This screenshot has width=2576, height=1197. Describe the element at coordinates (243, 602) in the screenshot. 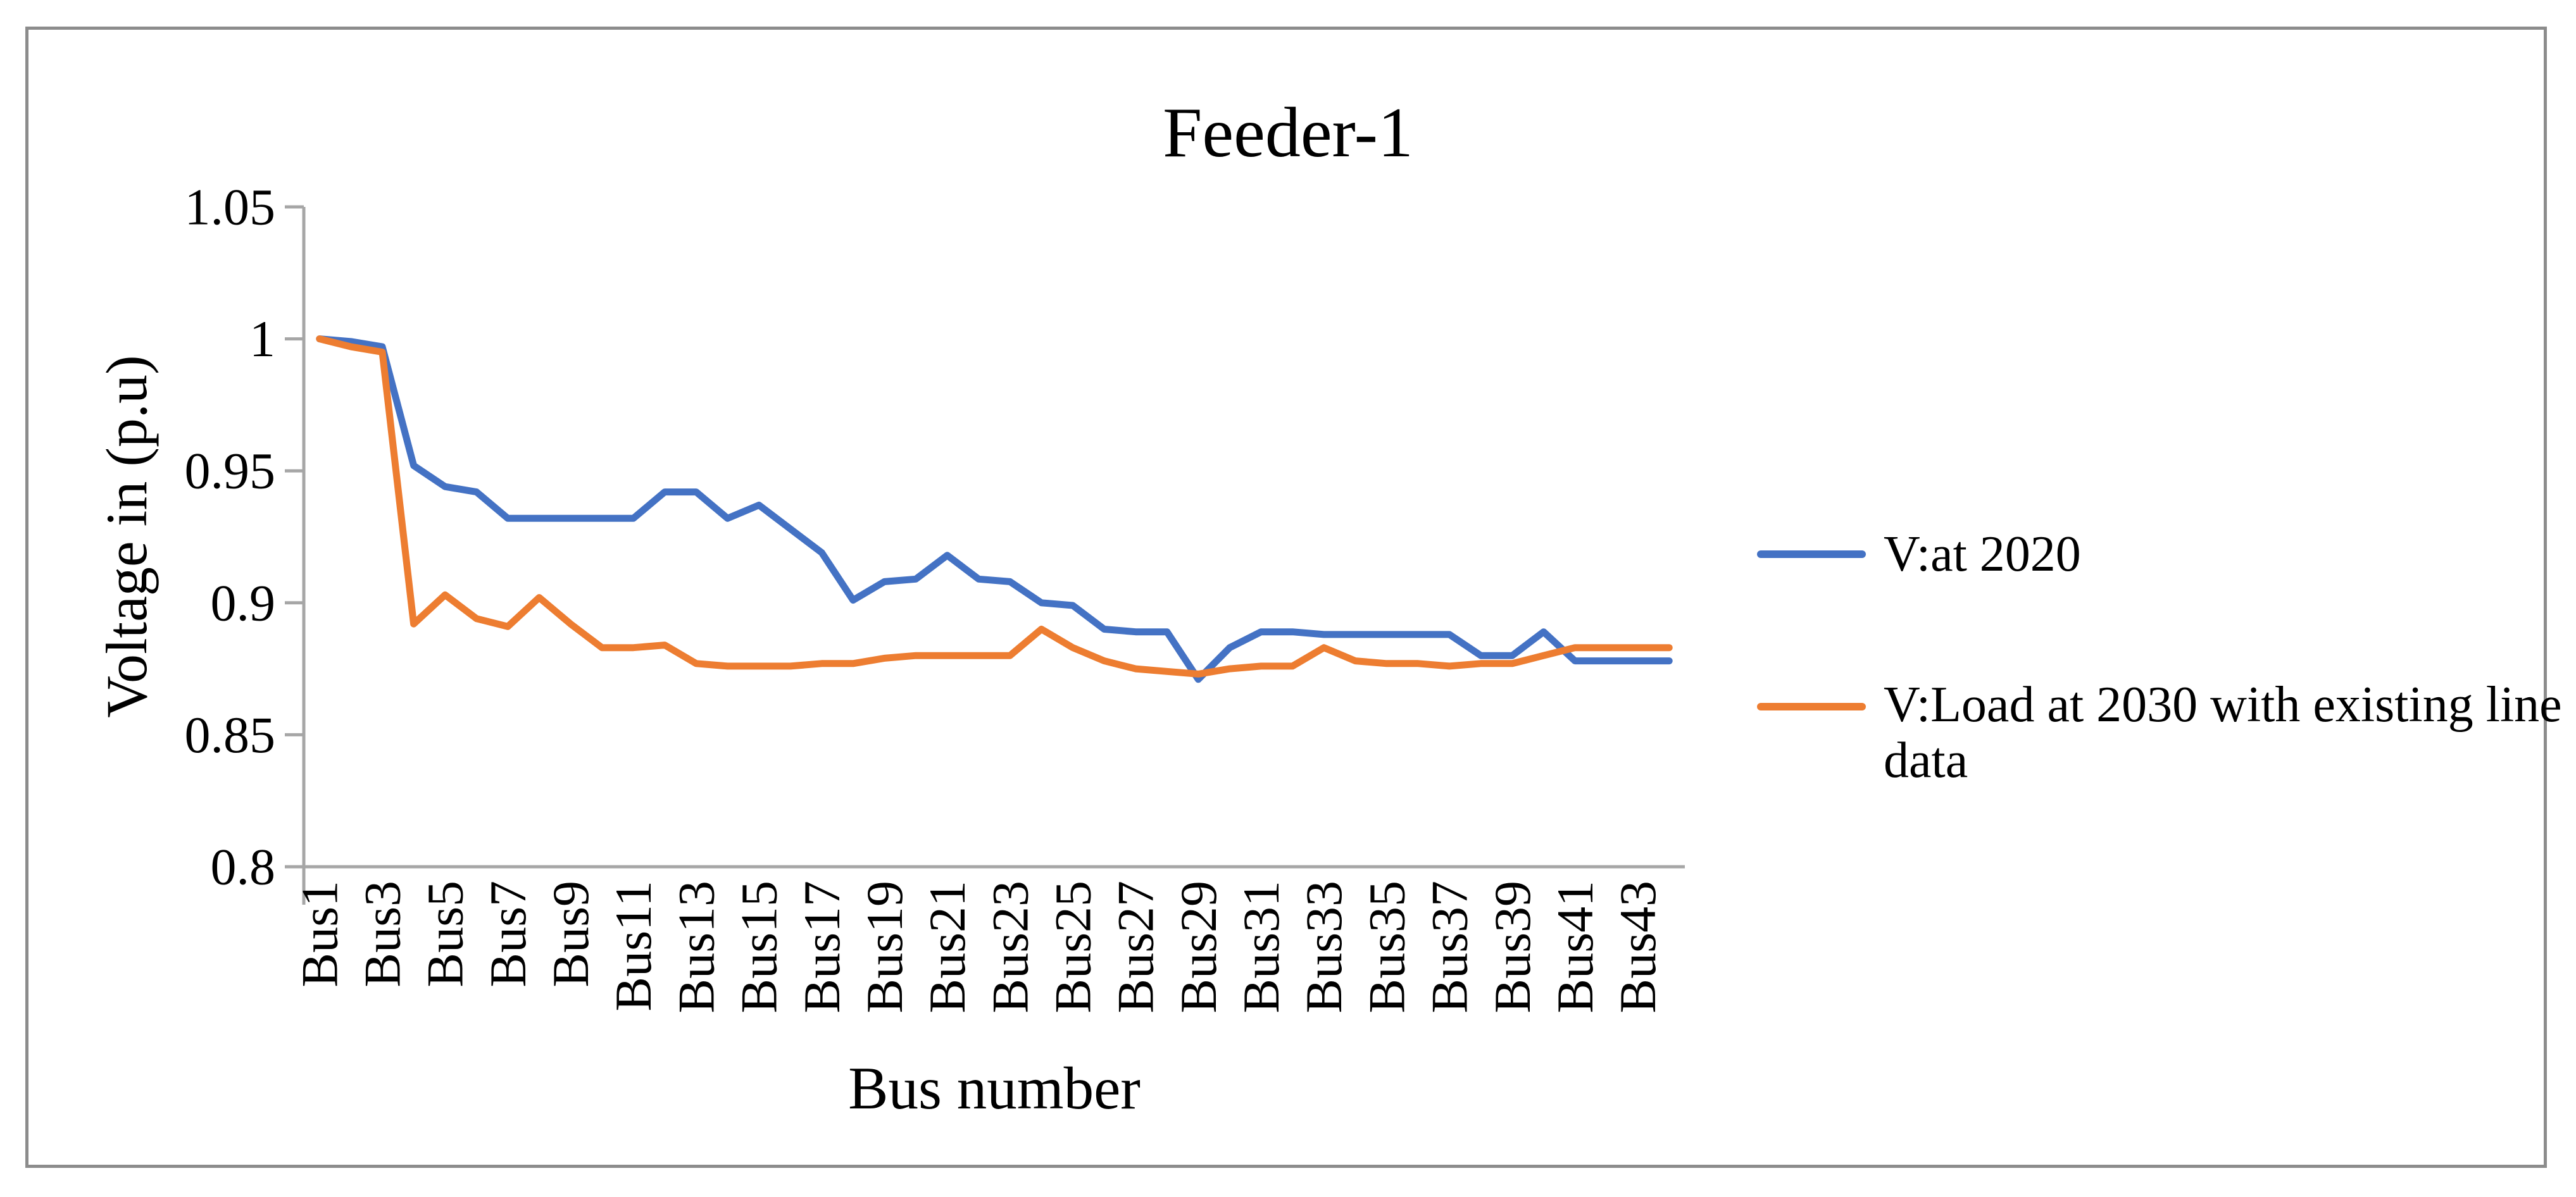

I see `y-tick-label: 0.9` at that location.